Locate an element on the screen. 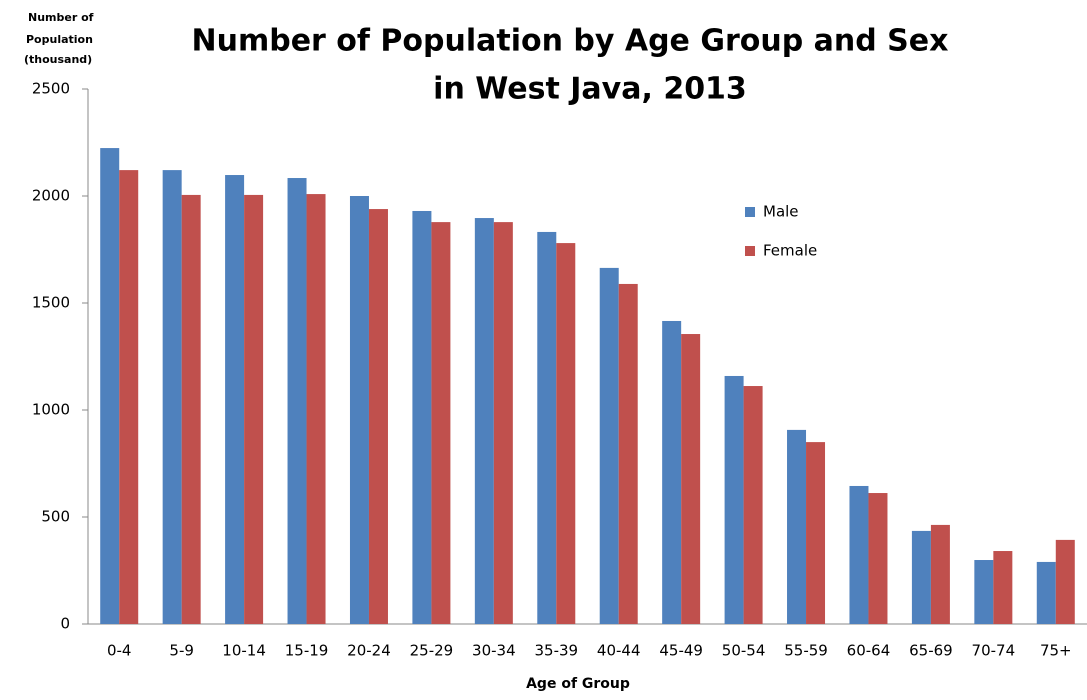 The height and width of the screenshot is (700, 1087). x-tick-label: 30-34 is located at coordinates (494, 651).